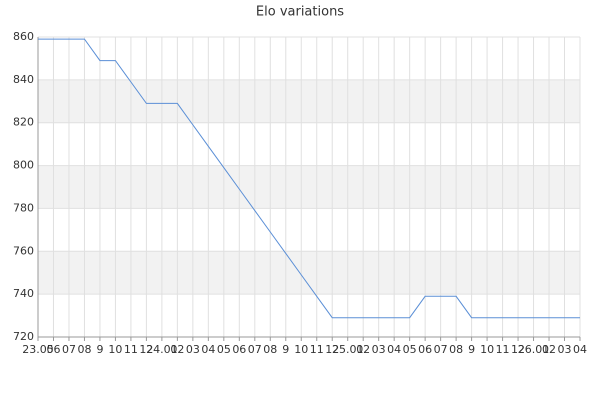  What do you see at coordinates (348, 349) in the screenshot?
I see `x-tick-label: 25.01` at bounding box center [348, 349].